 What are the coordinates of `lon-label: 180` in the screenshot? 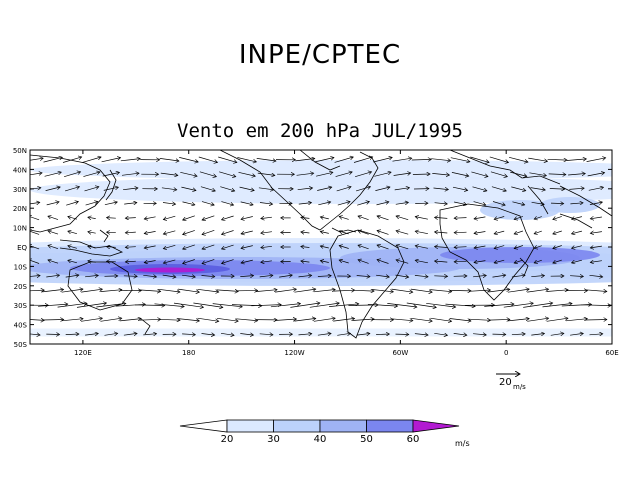 It's located at (188, 353).